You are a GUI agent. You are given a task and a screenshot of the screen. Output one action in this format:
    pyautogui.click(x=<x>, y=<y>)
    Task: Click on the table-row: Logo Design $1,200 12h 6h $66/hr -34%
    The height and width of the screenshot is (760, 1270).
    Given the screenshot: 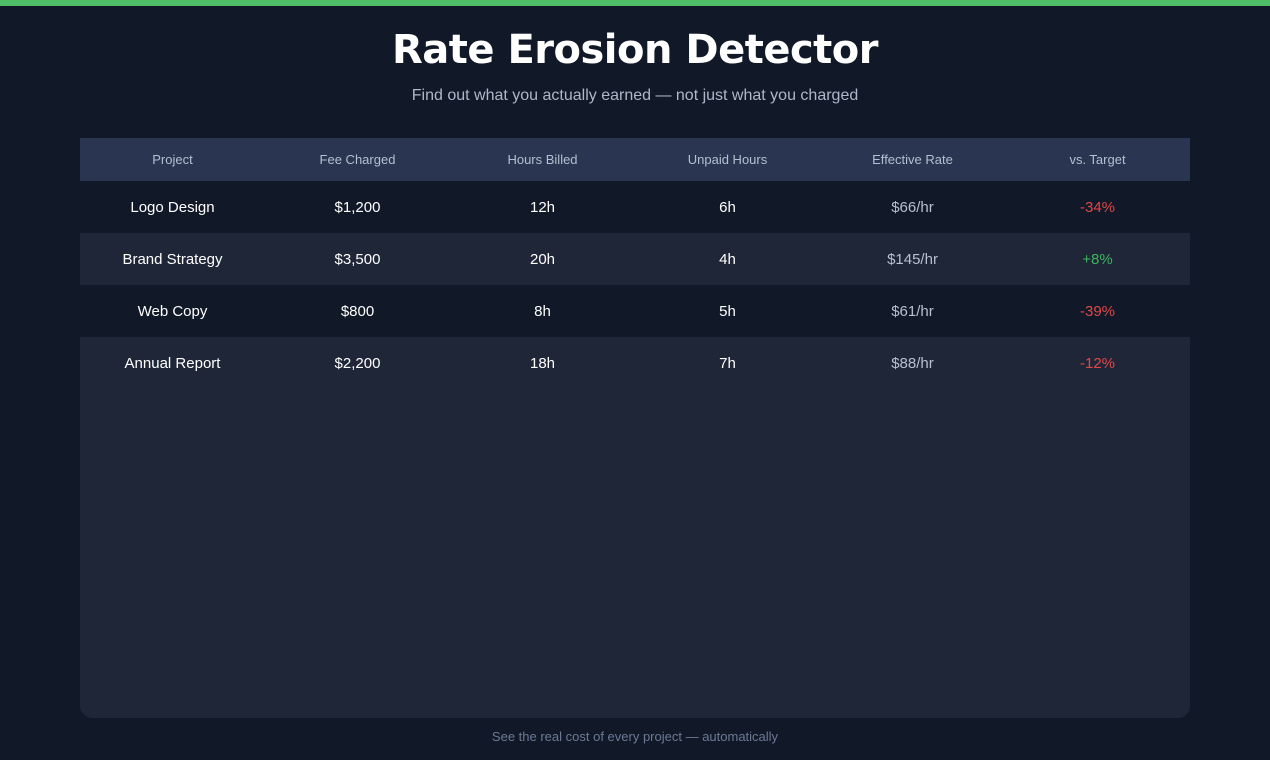 What is the action you would take?
    pyautogui.click(x=635, y=207)
    